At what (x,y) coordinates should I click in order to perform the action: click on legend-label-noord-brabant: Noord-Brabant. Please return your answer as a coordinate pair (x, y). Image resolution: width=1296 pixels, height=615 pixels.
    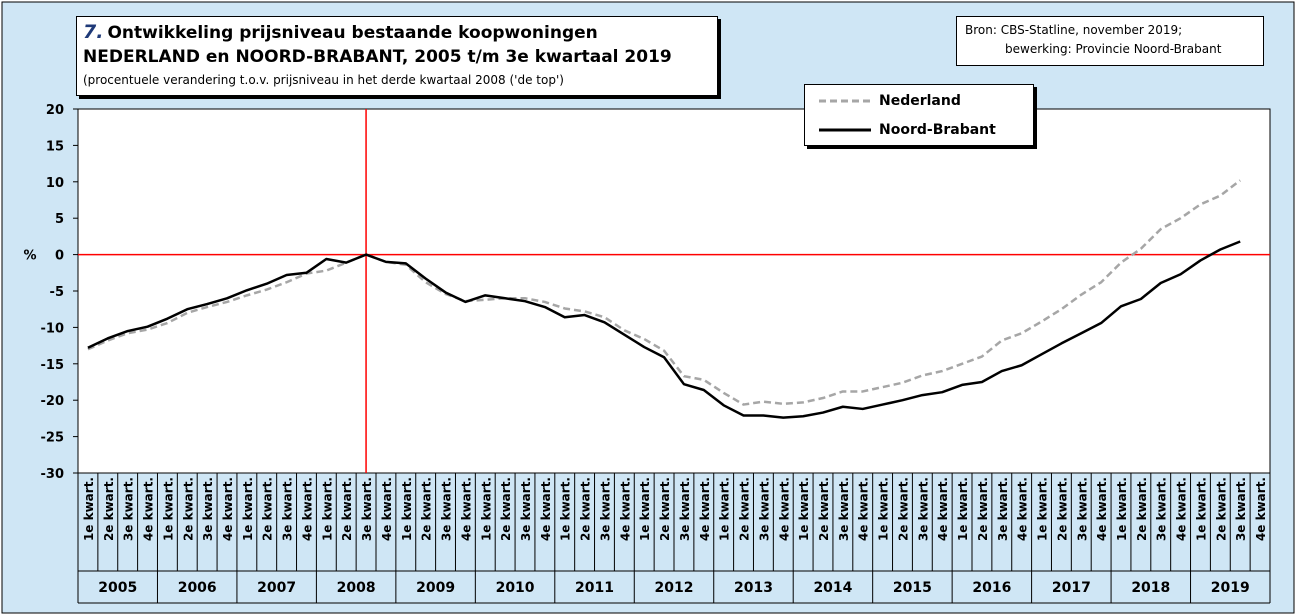
    Looking at the image, I should click on (937, 130).